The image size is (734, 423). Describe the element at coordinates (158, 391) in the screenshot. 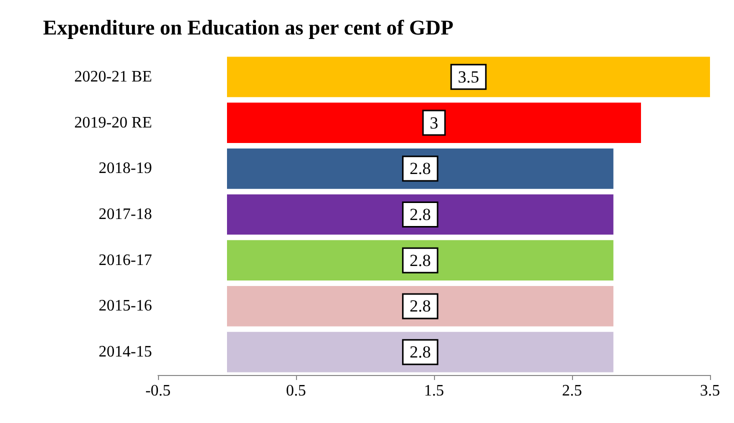

I see `x-tick-label: -0.5` at that location.